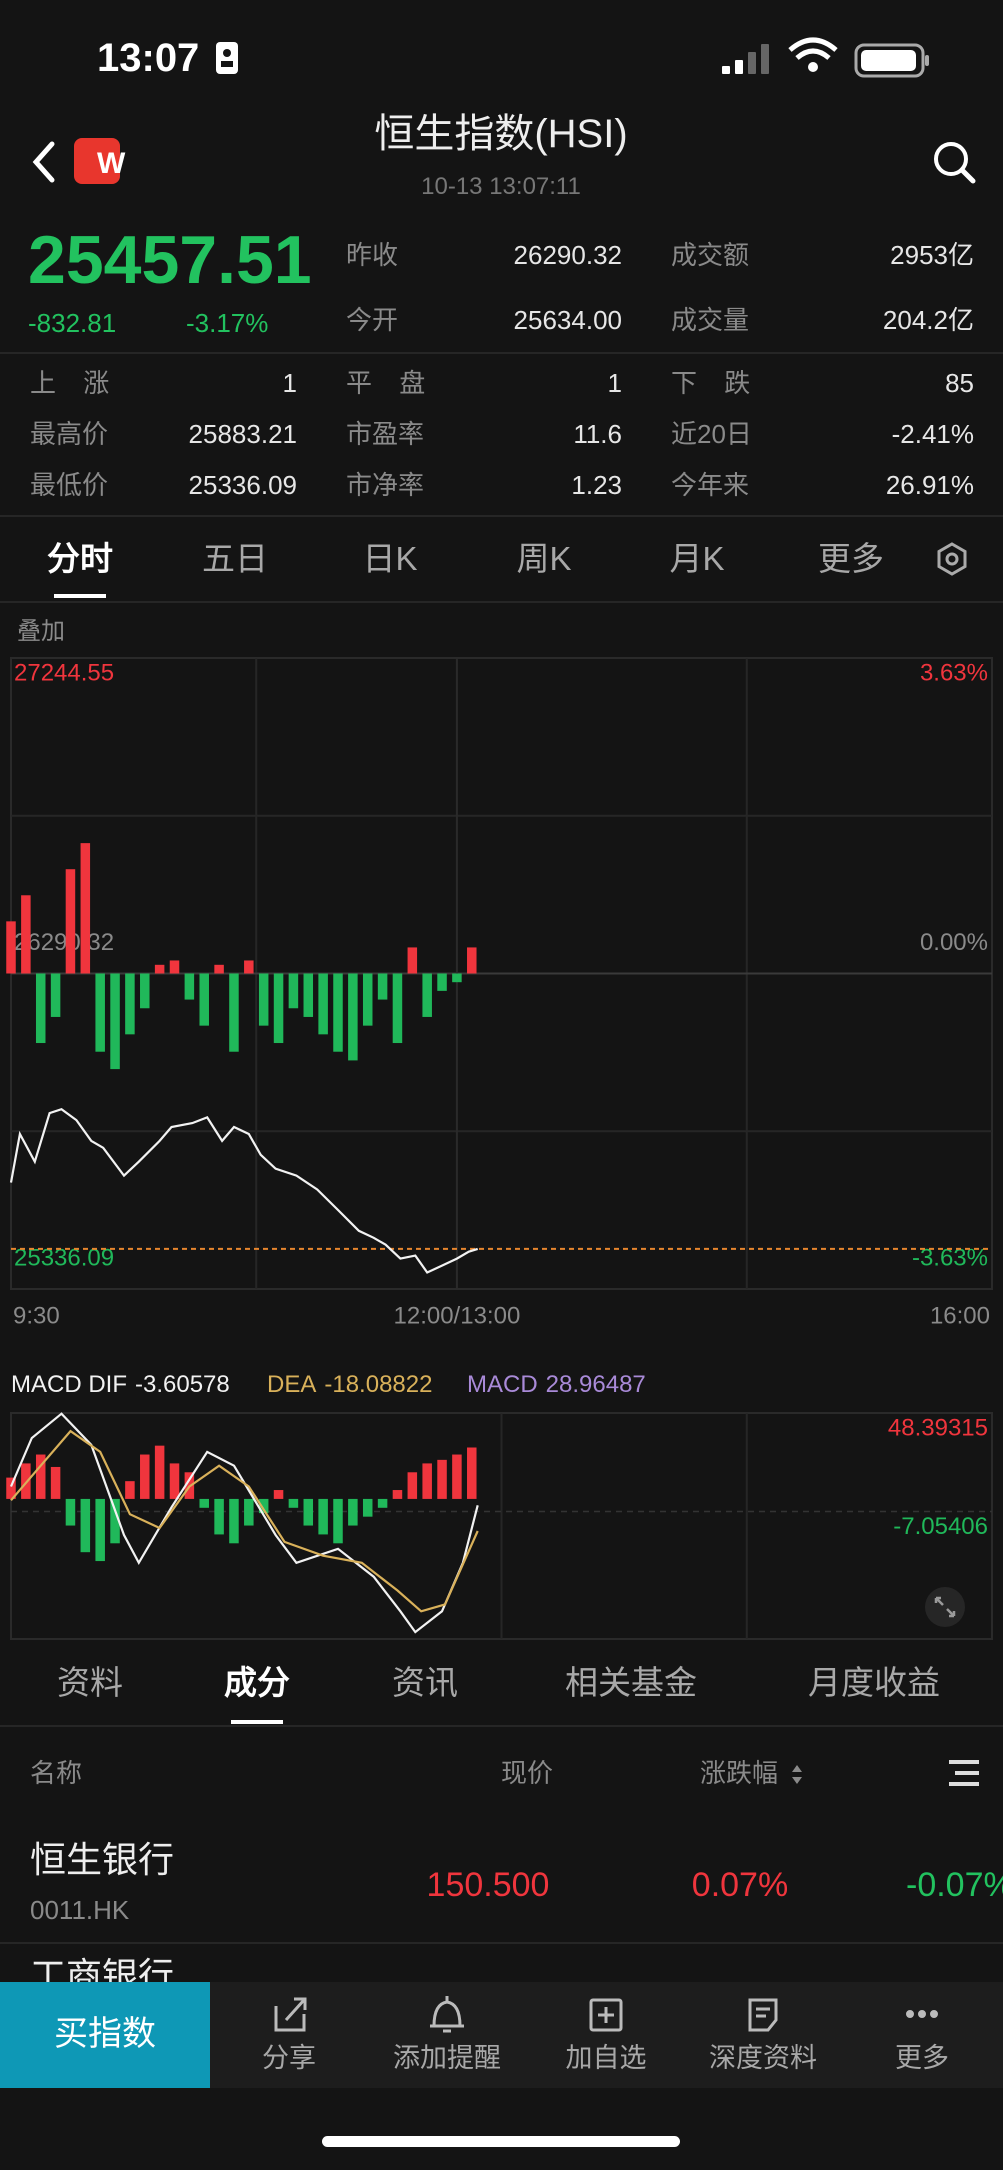 The height and width of the screenshot is (2170, 1003). What do you see at coordinates (90, 1682) in the screenshot?
I see `detail-tab: 资料` at bounding box center [90, 1682].